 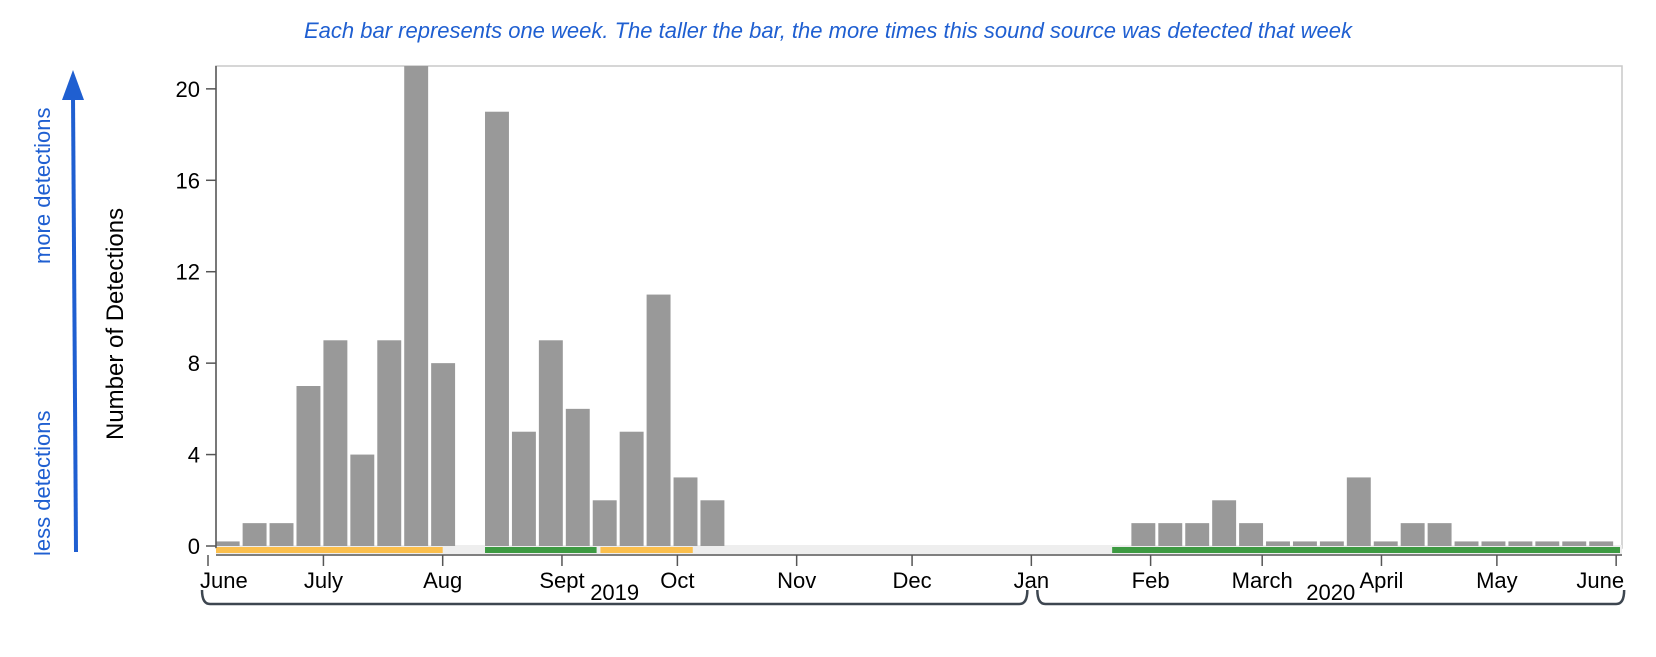 What do you see at coordinates (194, 546) in the screenshot?
I see `y-tick-label-0: 0` at bounding box center [194, 546].